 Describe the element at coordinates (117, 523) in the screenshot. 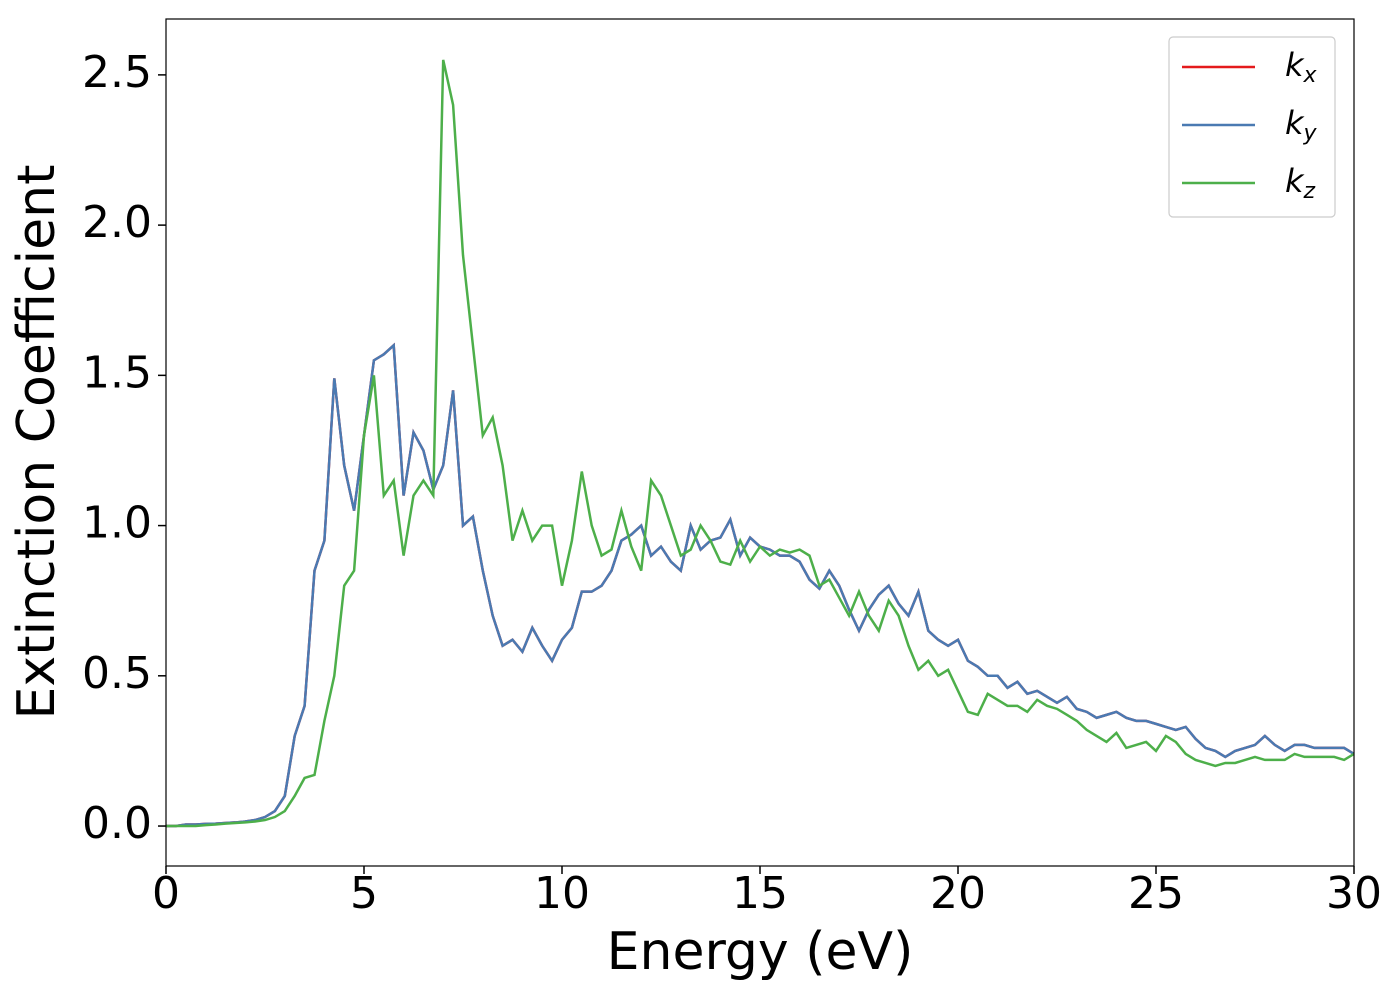

I see `y-tick-label: 1.0` at that location.